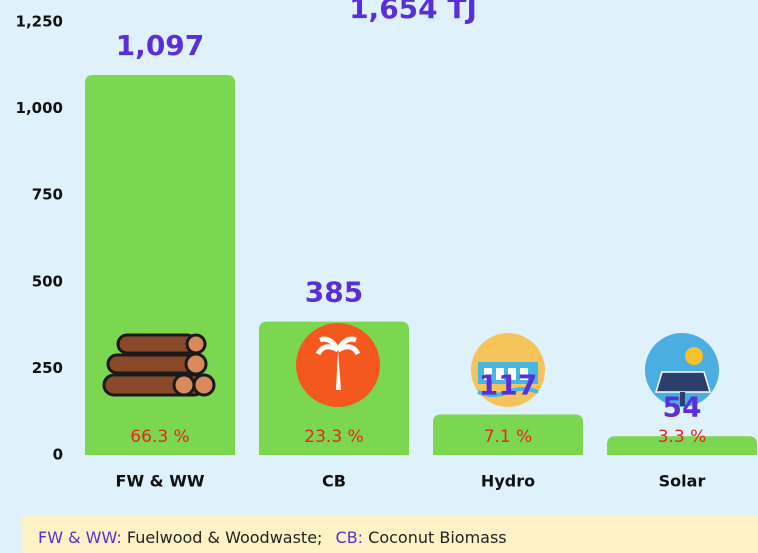 This screenshot has height=553, width=758. What do you see at coordinates (47, 195) in the screenshot?
I see `y-tick-label: 750` at bounding box center [47, 195].